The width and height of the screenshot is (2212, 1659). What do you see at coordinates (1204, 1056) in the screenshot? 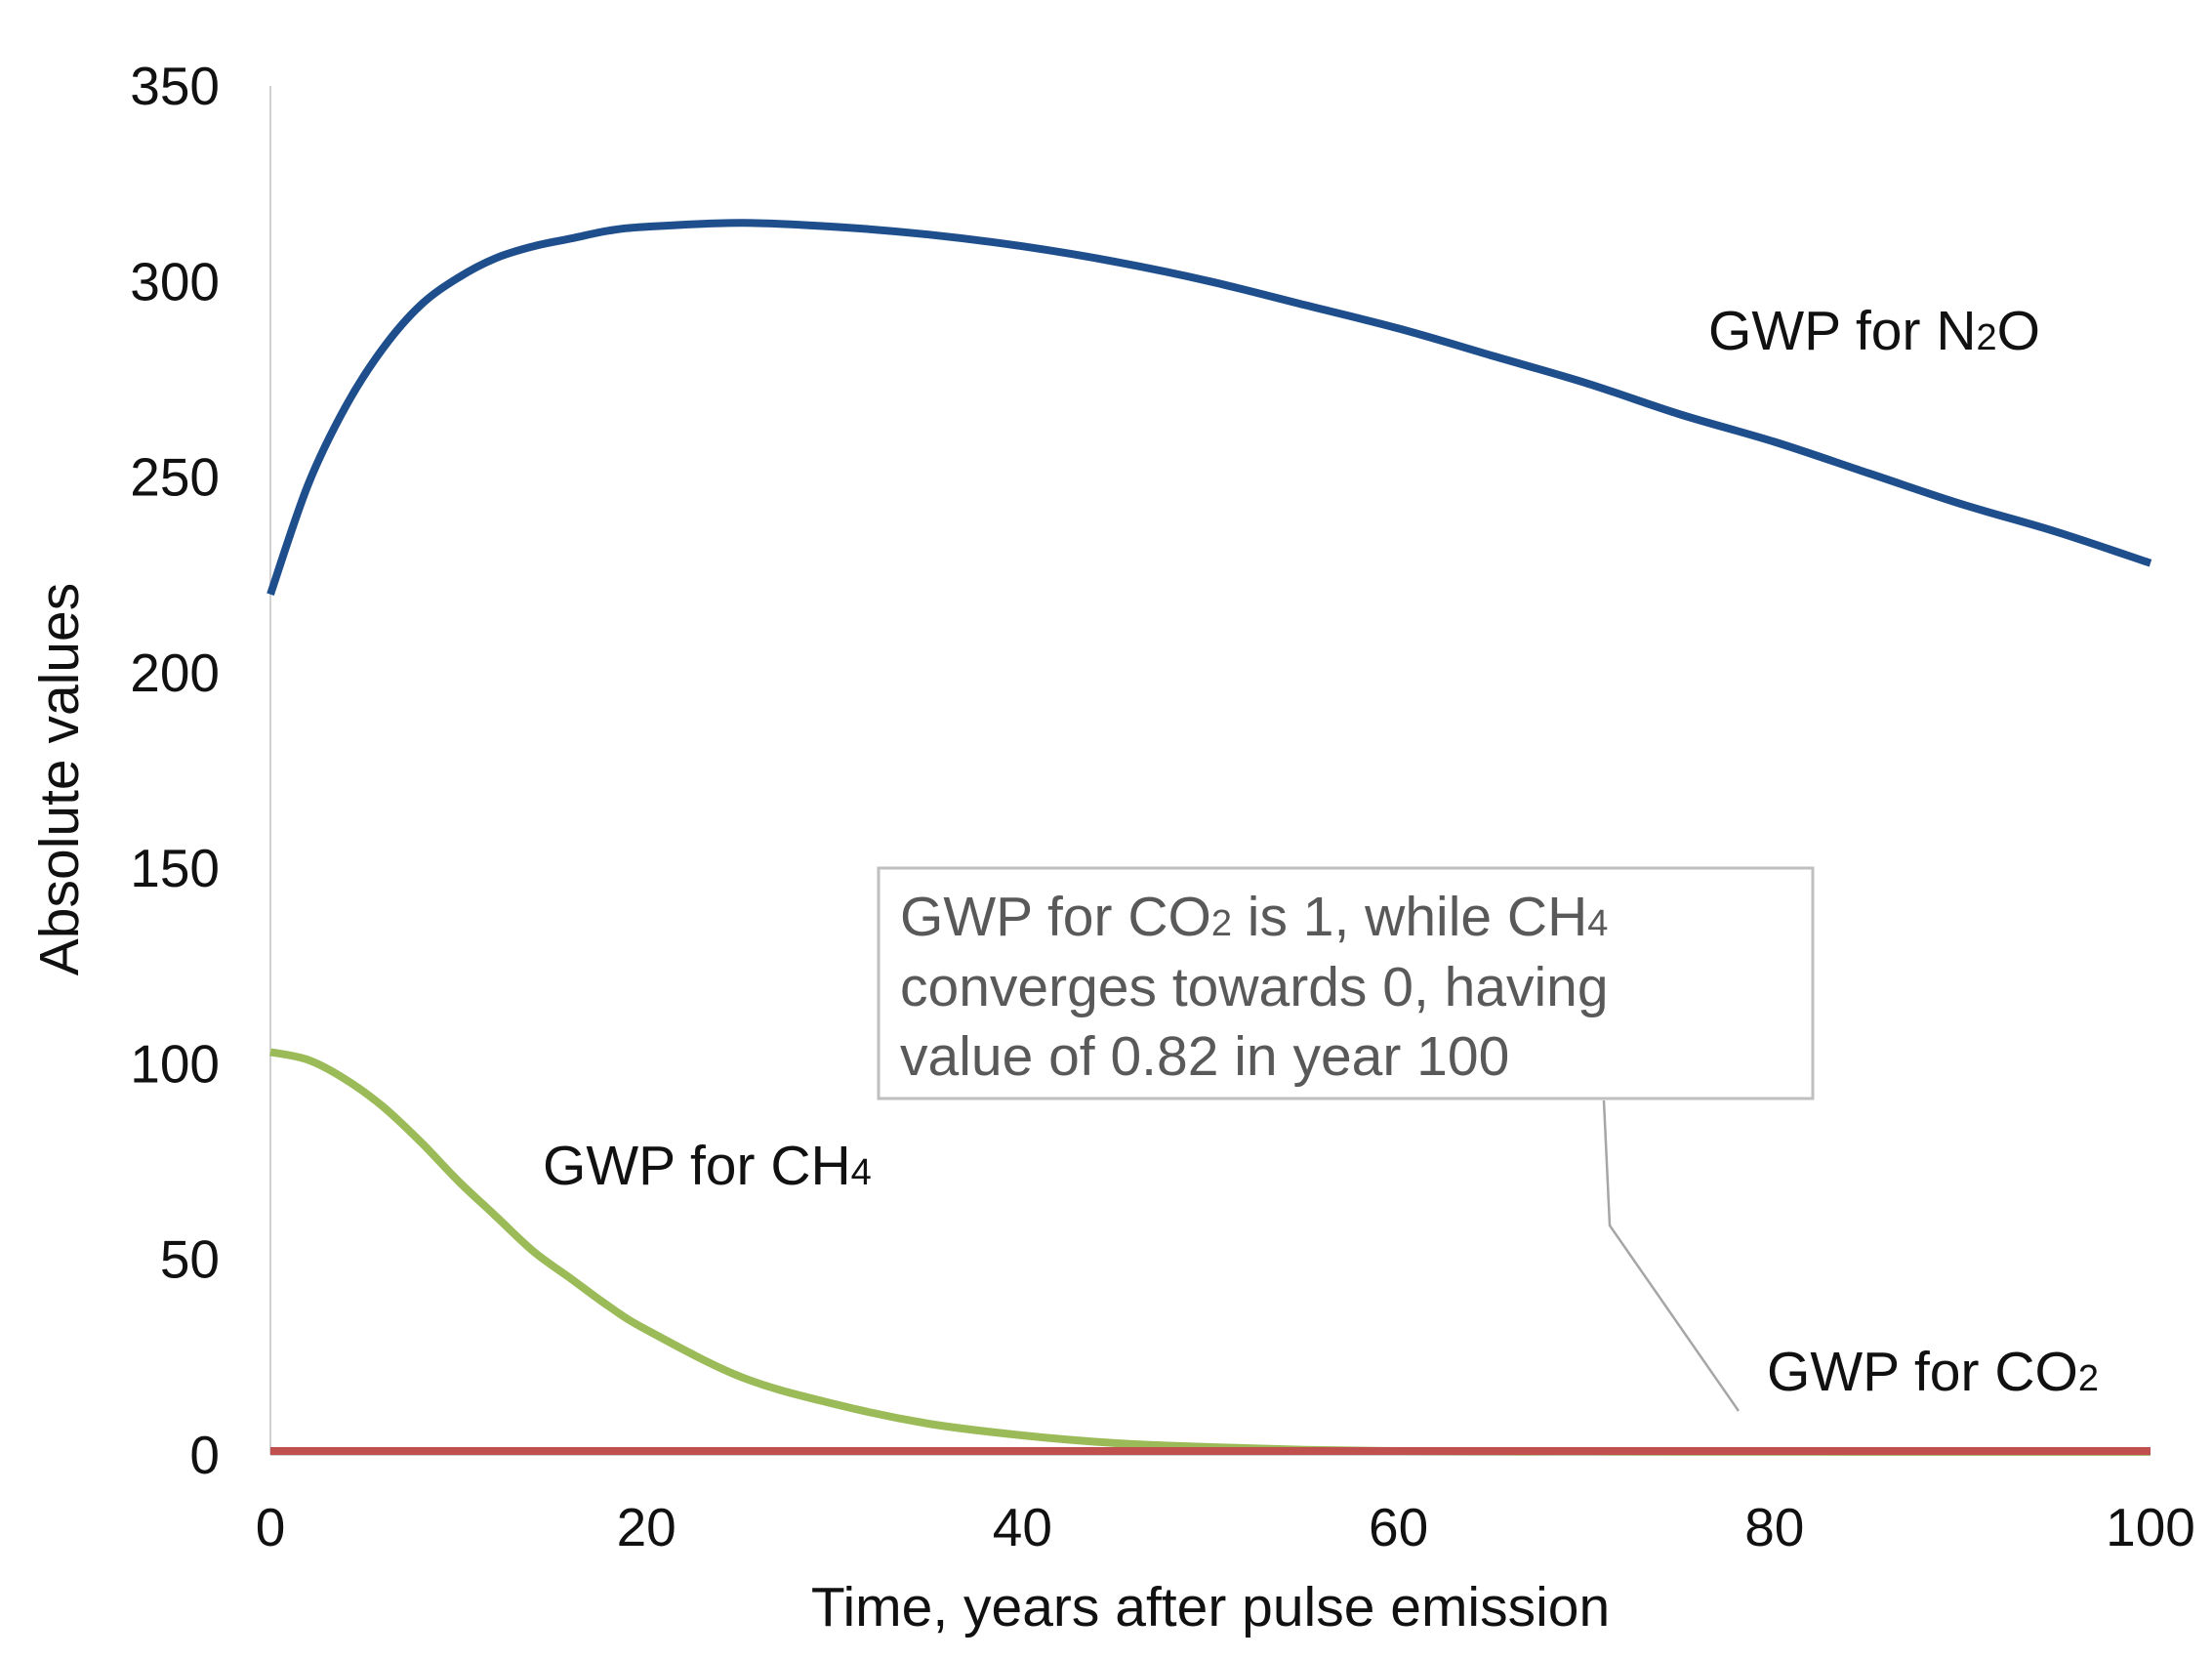
I see `annotation-line-3: value of 0.82 in year 100` at bounding box center [1204, 1056].